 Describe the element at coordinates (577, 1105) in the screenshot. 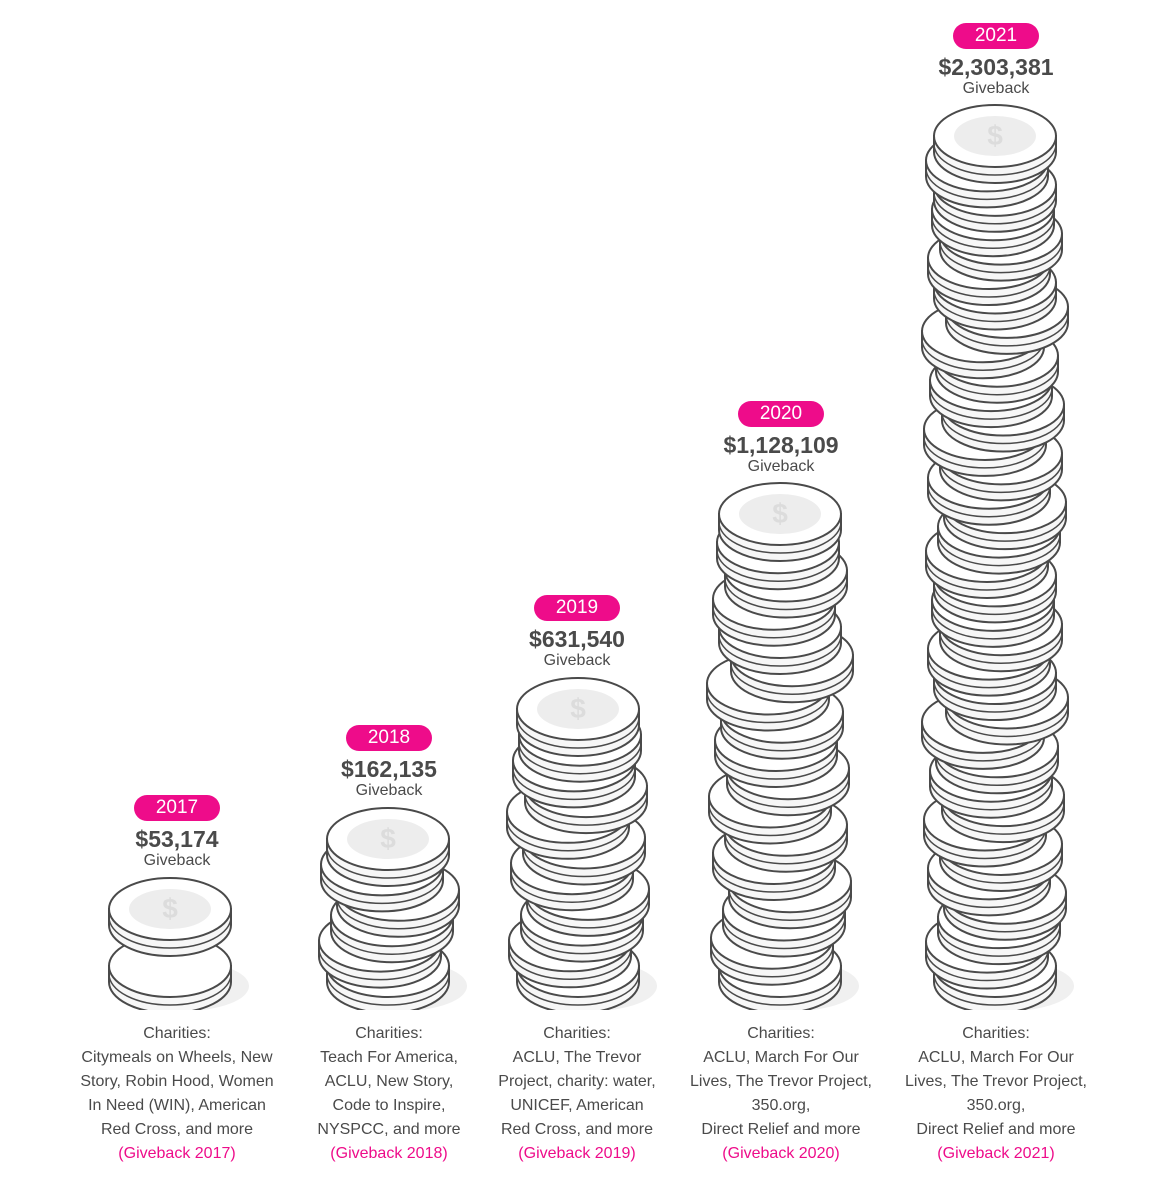

I see `charities-line: UNICEF, American` at that location.